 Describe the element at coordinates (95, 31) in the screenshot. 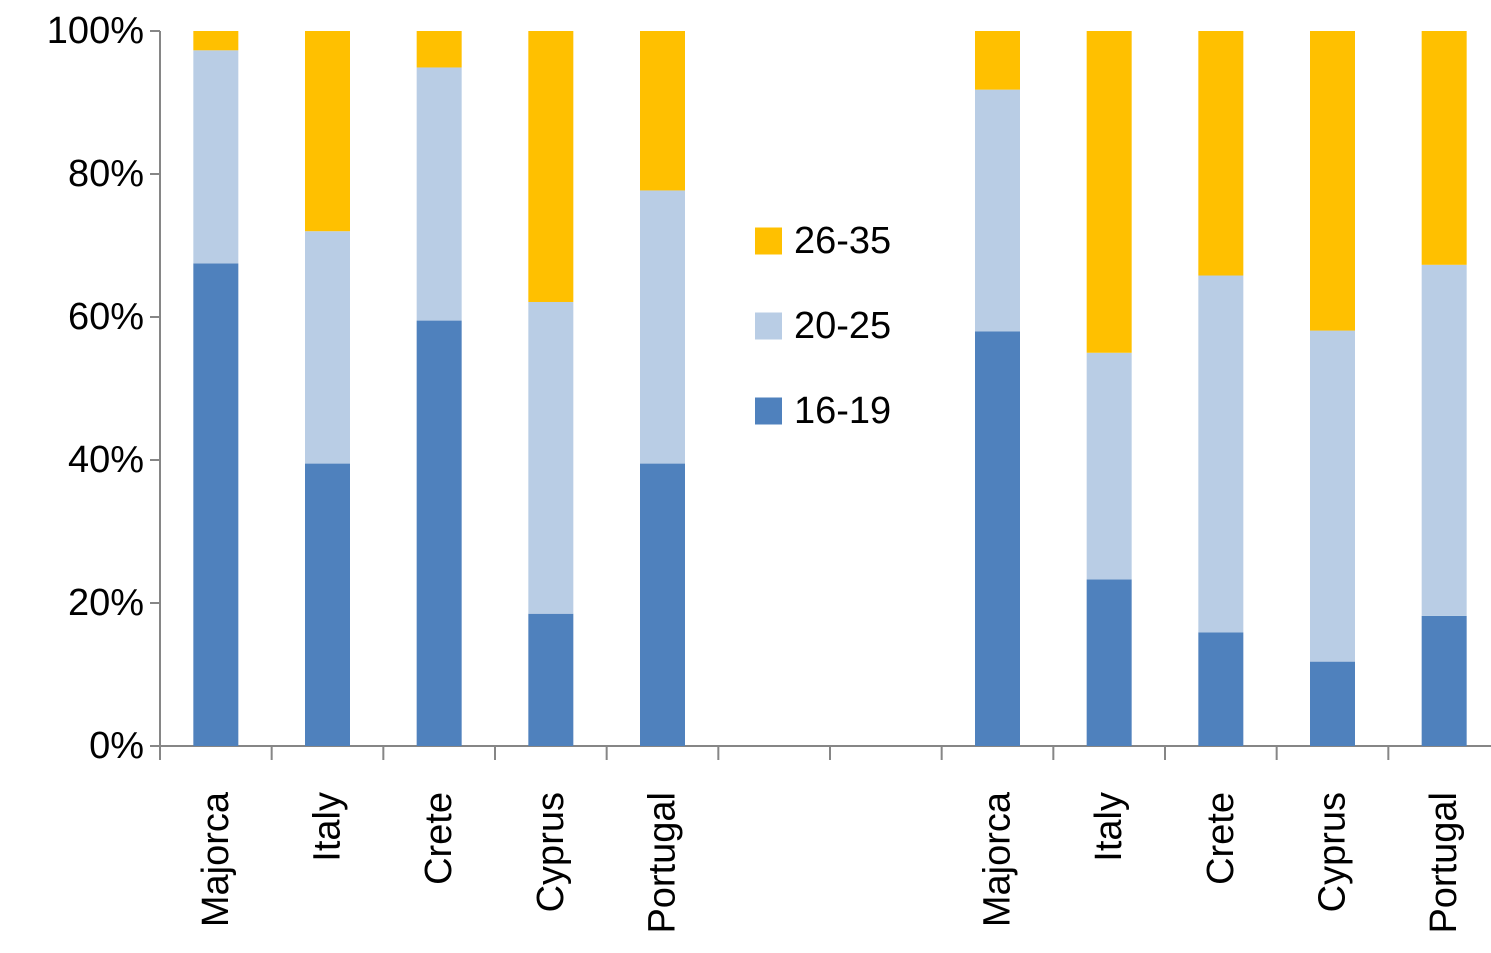

I see `y-tick-label: 100%` at that location.